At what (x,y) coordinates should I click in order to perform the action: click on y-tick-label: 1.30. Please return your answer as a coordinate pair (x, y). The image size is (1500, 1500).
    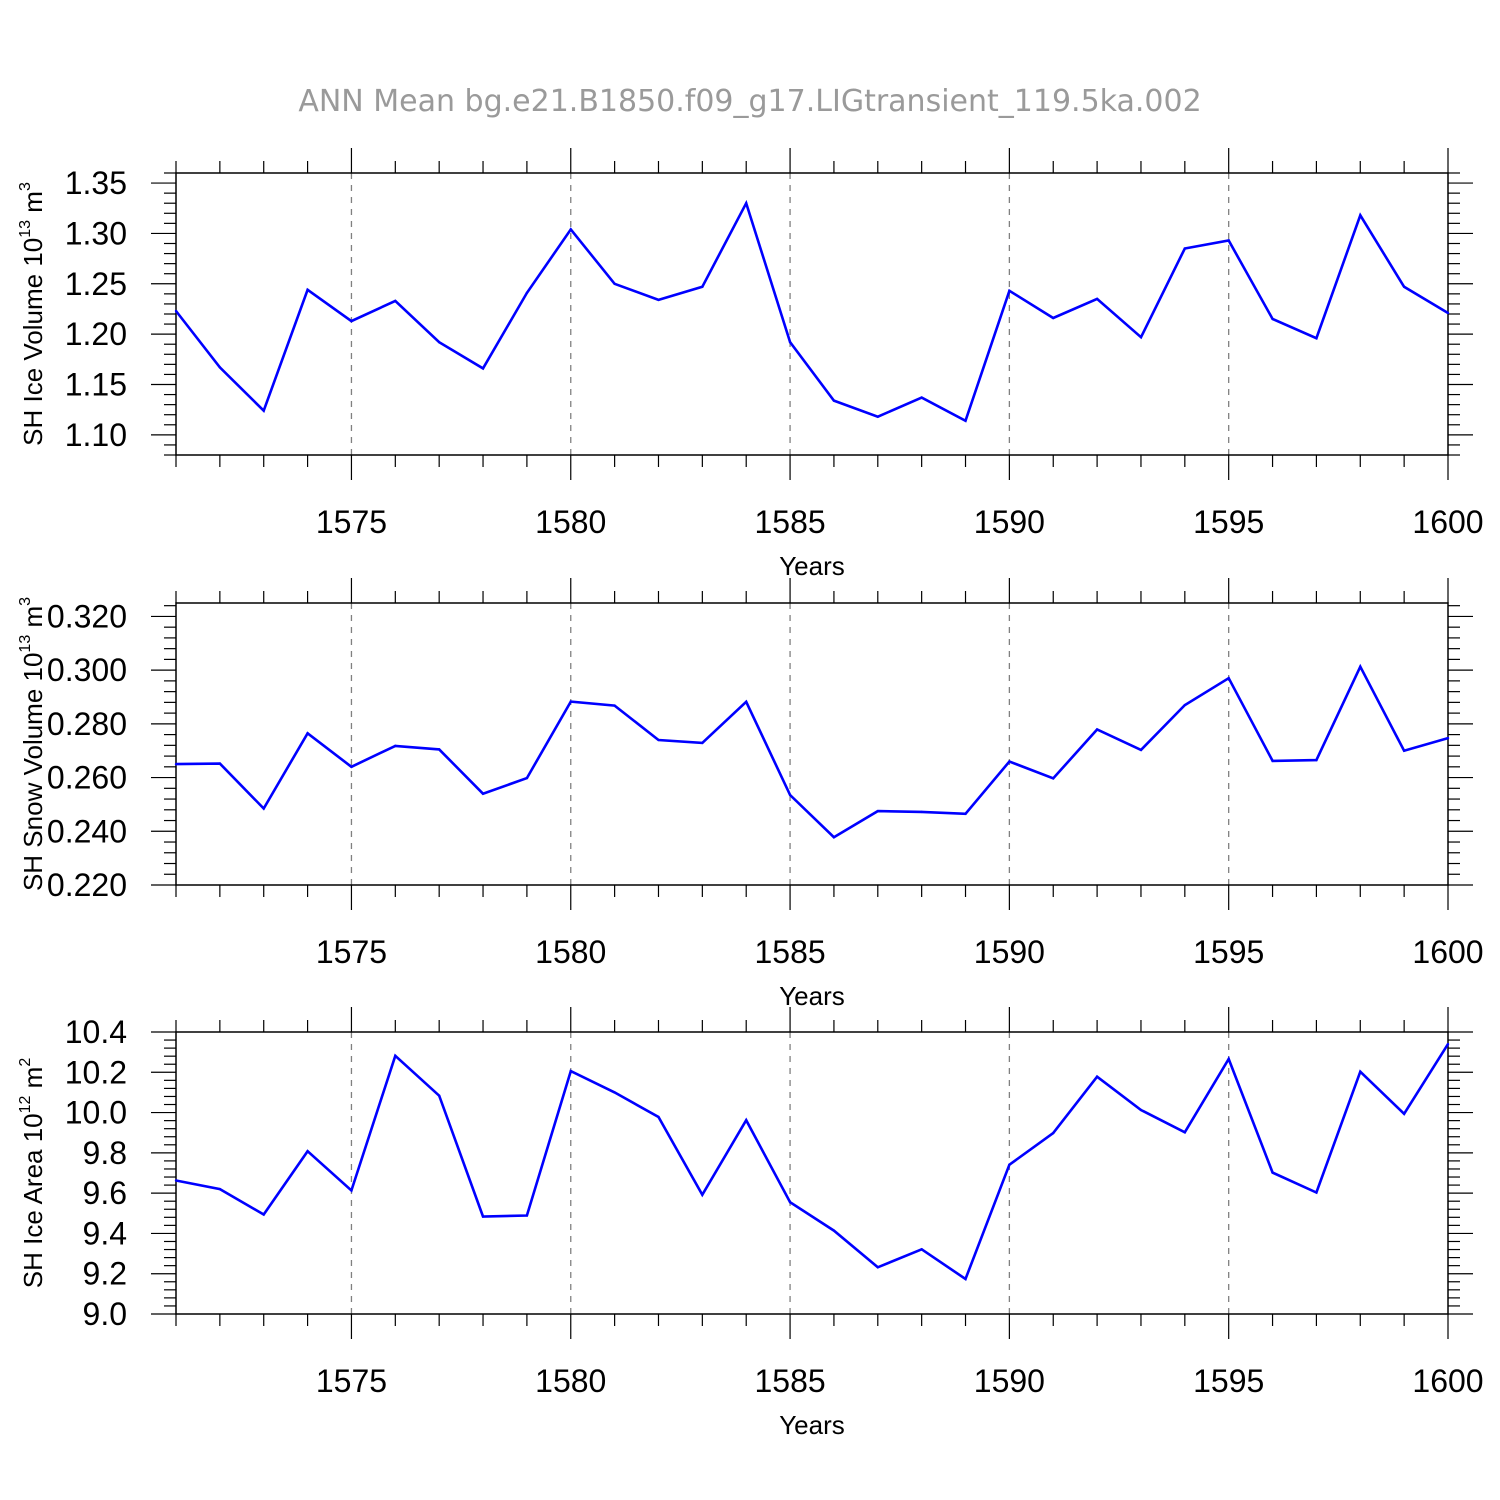
    Looking at the image, I should click on (96, 233).